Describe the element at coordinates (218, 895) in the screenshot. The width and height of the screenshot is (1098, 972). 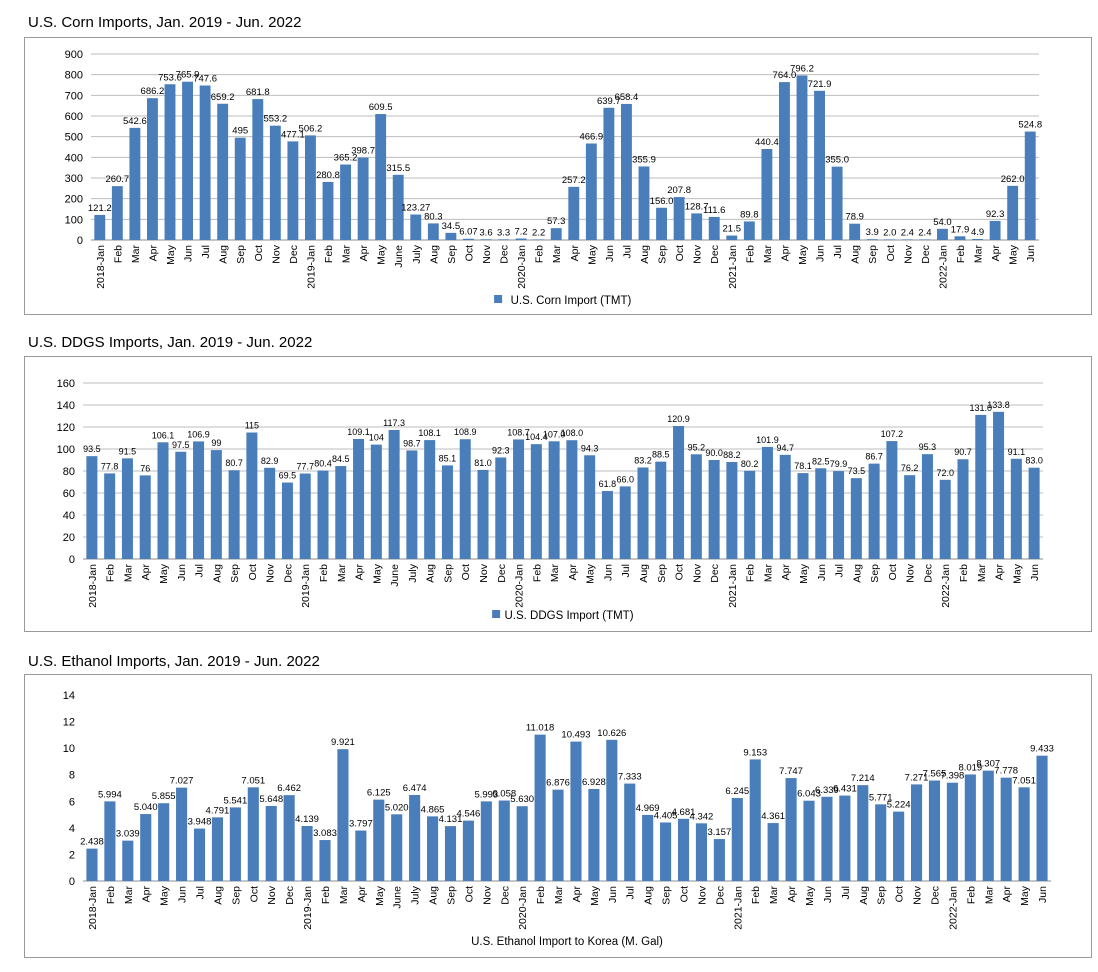
I see `ethanol-x-tick-label: Aug` at that location.